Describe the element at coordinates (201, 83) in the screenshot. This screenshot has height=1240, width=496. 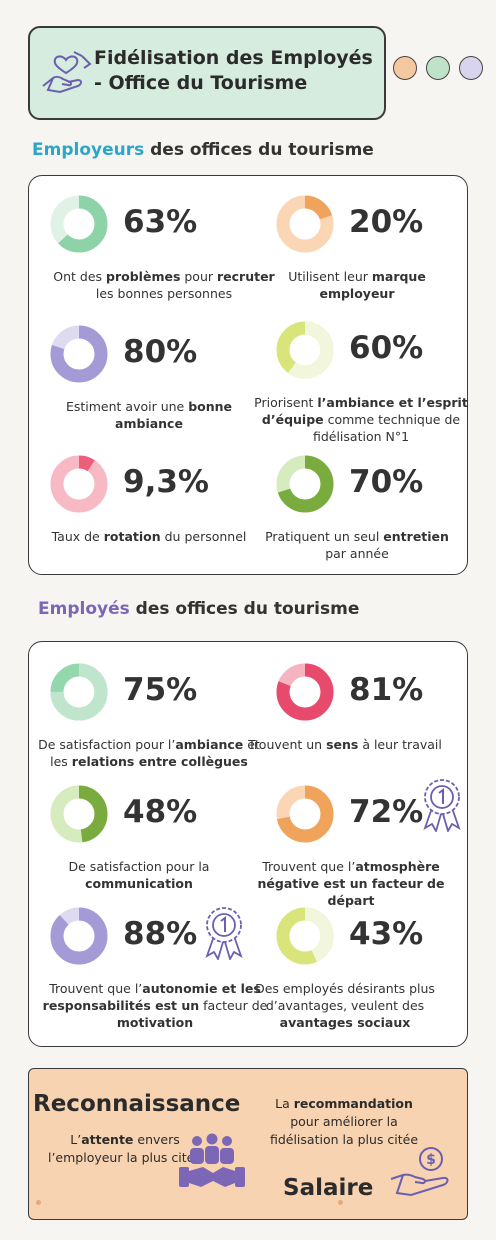
I see `title-line-2: - Office du Tourisme` at that location.